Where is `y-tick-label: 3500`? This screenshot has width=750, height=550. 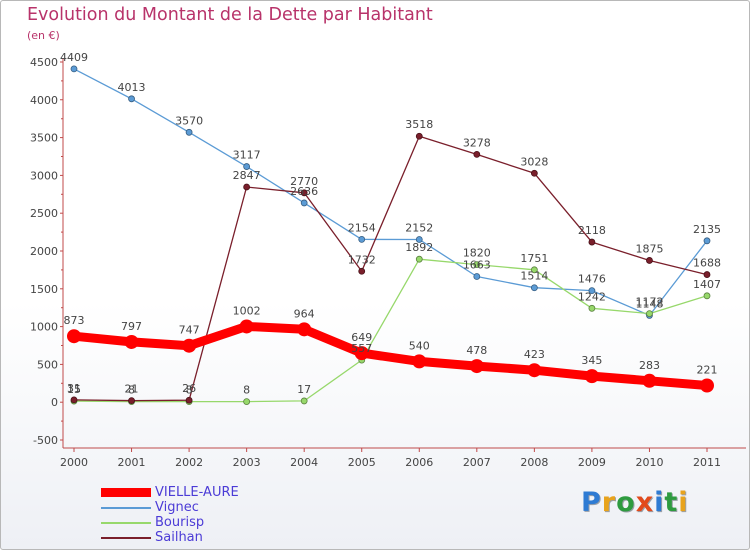
y-tick-label: 3500 is located at coordinates (44, 138).